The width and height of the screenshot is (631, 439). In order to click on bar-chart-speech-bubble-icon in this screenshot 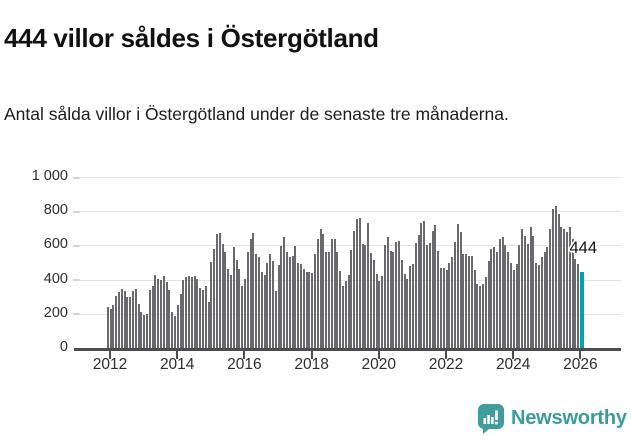, I will do `click(490, 419)`.